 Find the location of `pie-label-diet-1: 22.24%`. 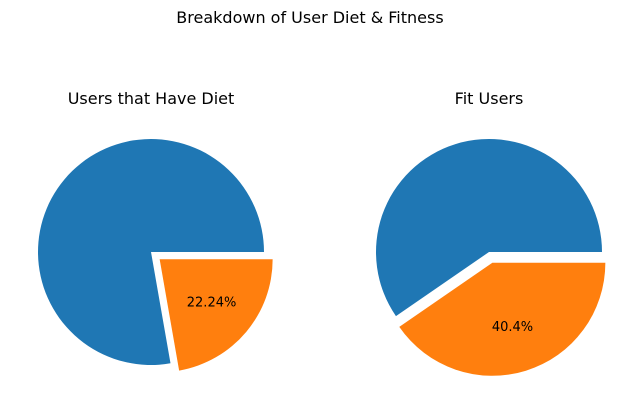

pie-label-diet-1: 22.24% is located at coordinates (212, 302).